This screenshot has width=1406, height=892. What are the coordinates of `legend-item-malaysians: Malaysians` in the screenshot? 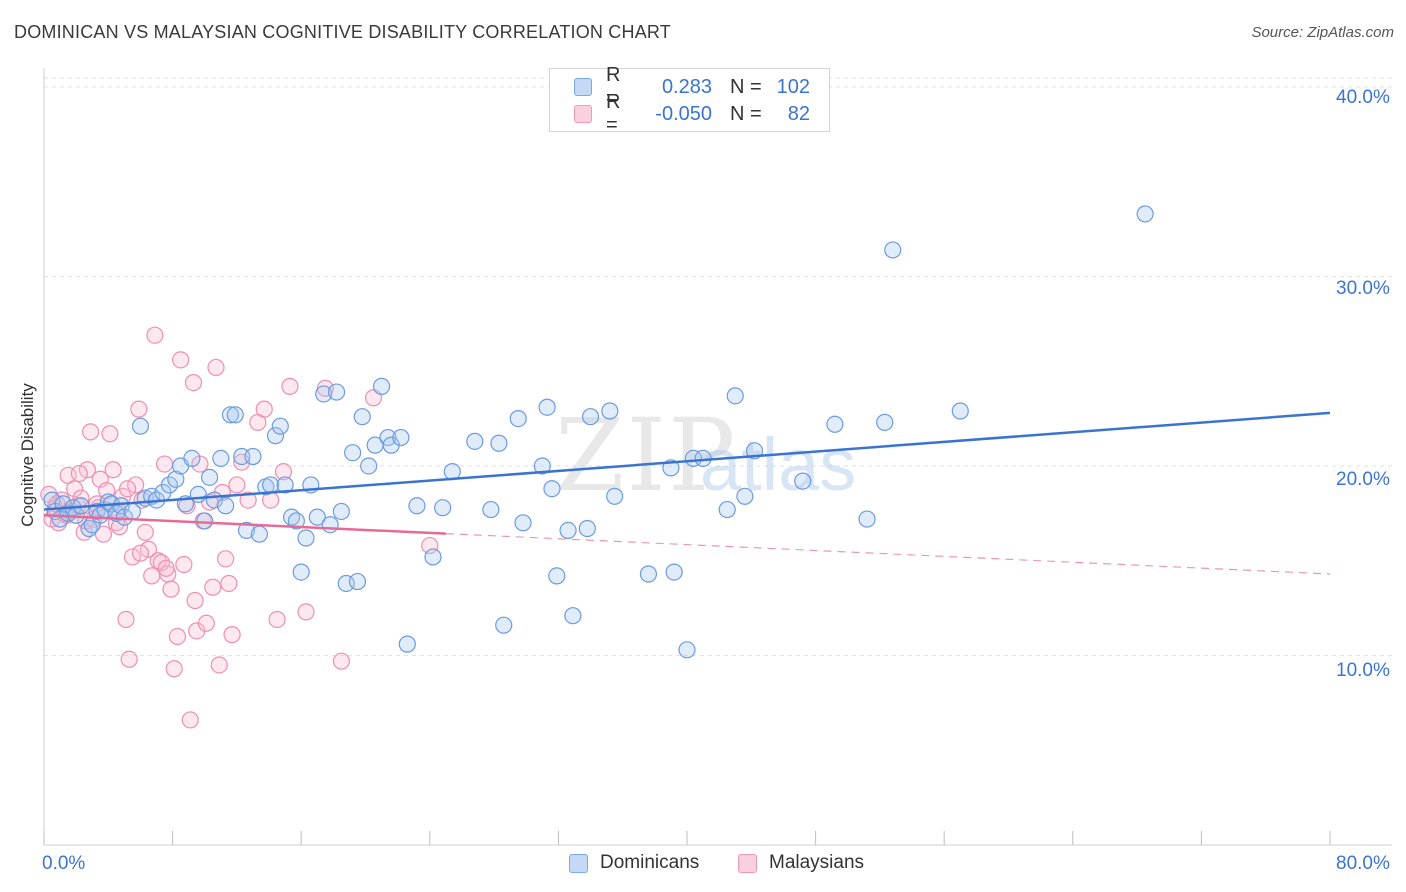 It's located at (801, 863).